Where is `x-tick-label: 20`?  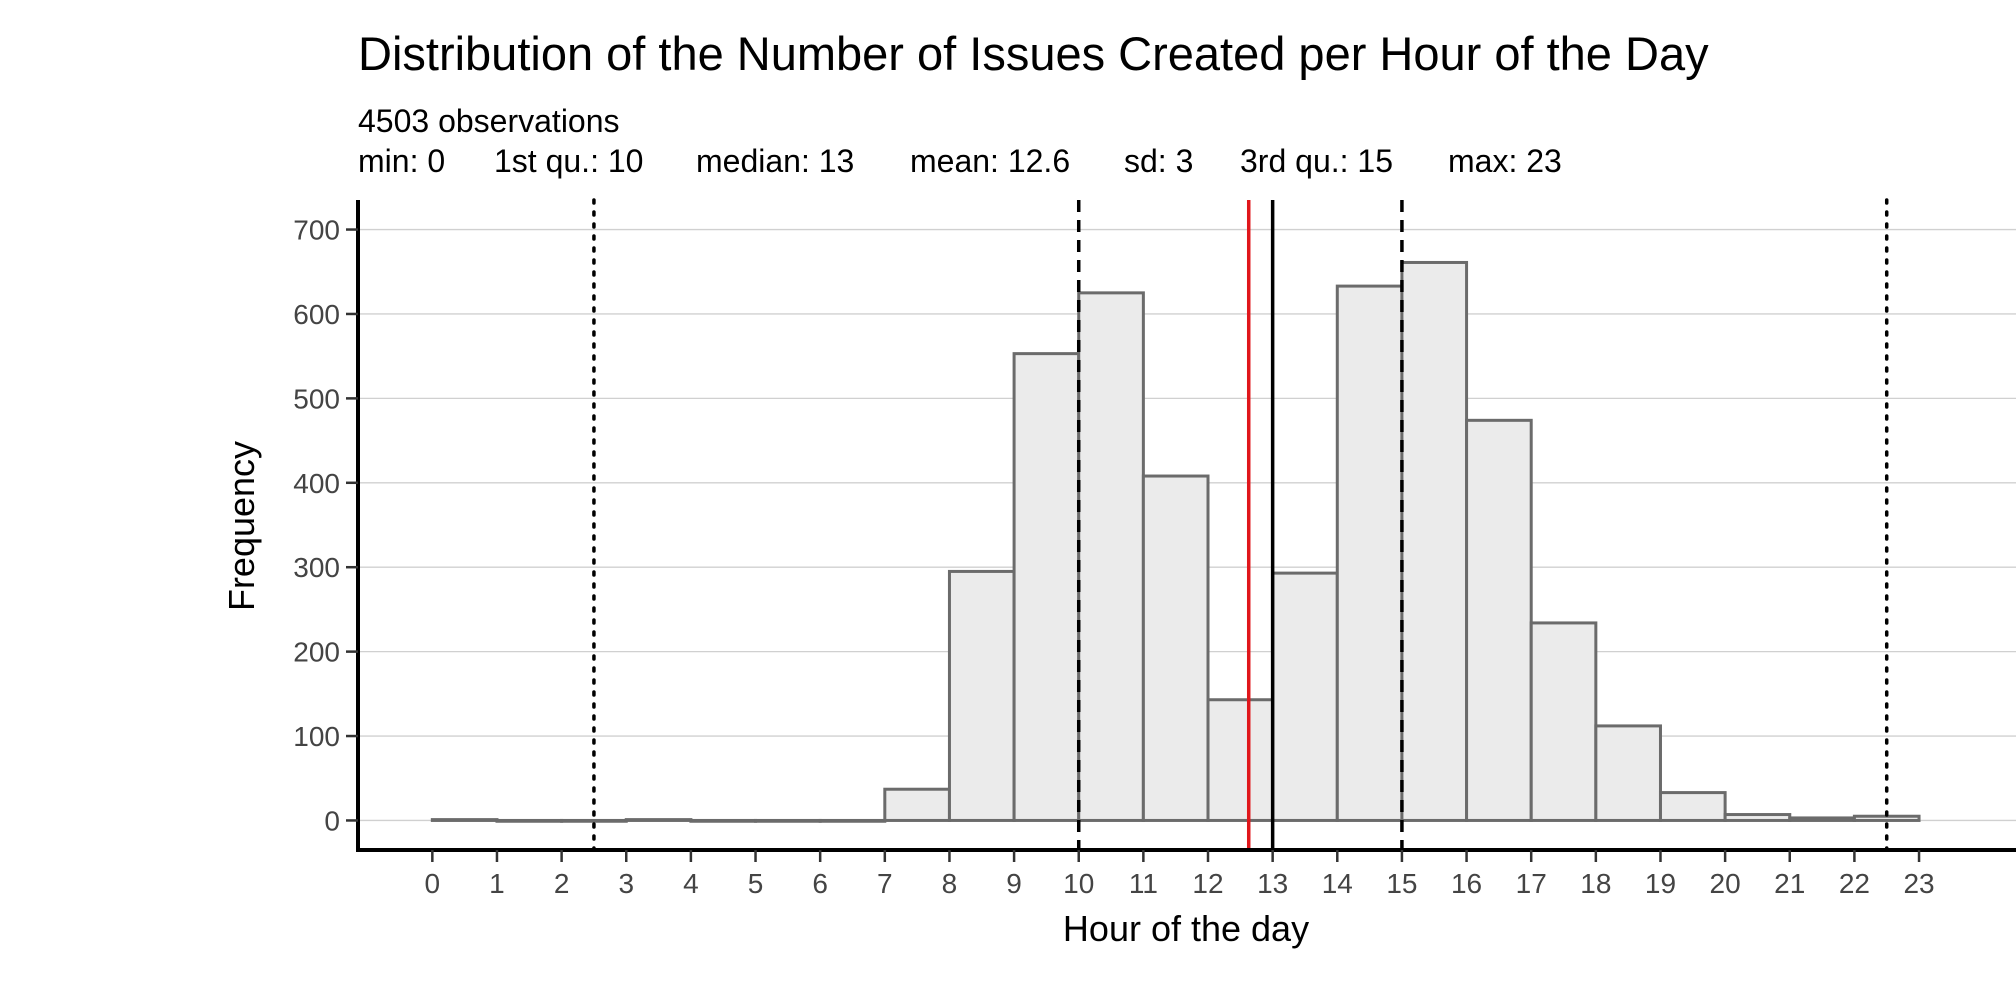 x-tick-label: 20 is located at coordinates (1725, 883).